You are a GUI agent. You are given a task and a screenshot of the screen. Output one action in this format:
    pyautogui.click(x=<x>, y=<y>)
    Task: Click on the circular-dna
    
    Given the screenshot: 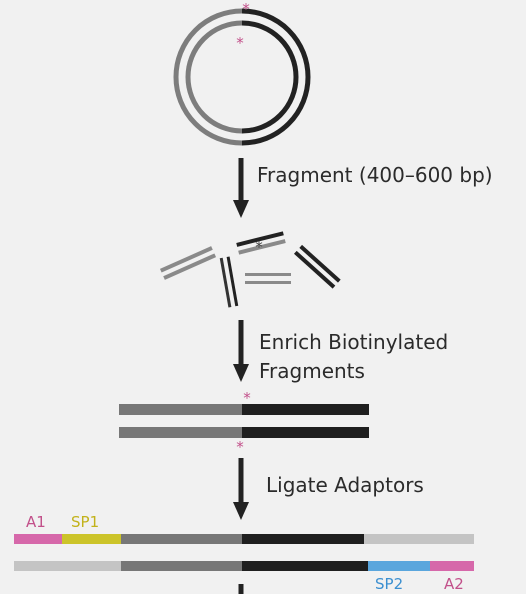 What is the action you would take?
    pyautogui.click(x=242, y=77)
    